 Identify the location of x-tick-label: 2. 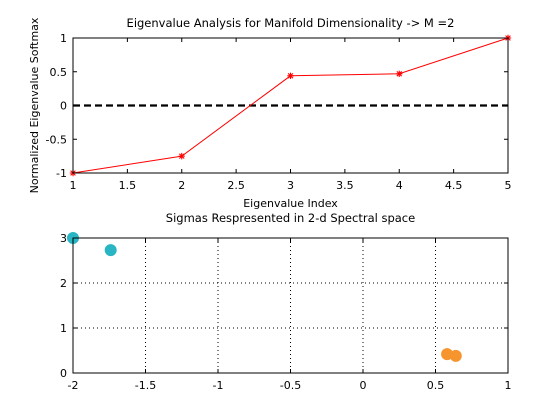
(181, 185).